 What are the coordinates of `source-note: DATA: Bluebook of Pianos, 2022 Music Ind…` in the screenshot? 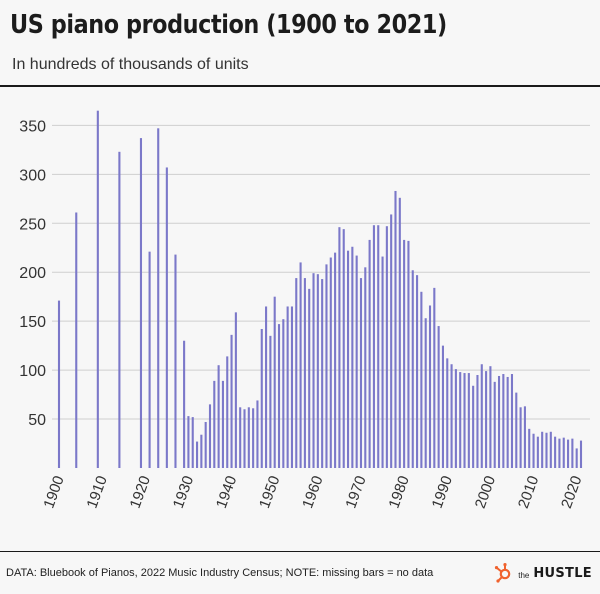 It's located at (220, 573).